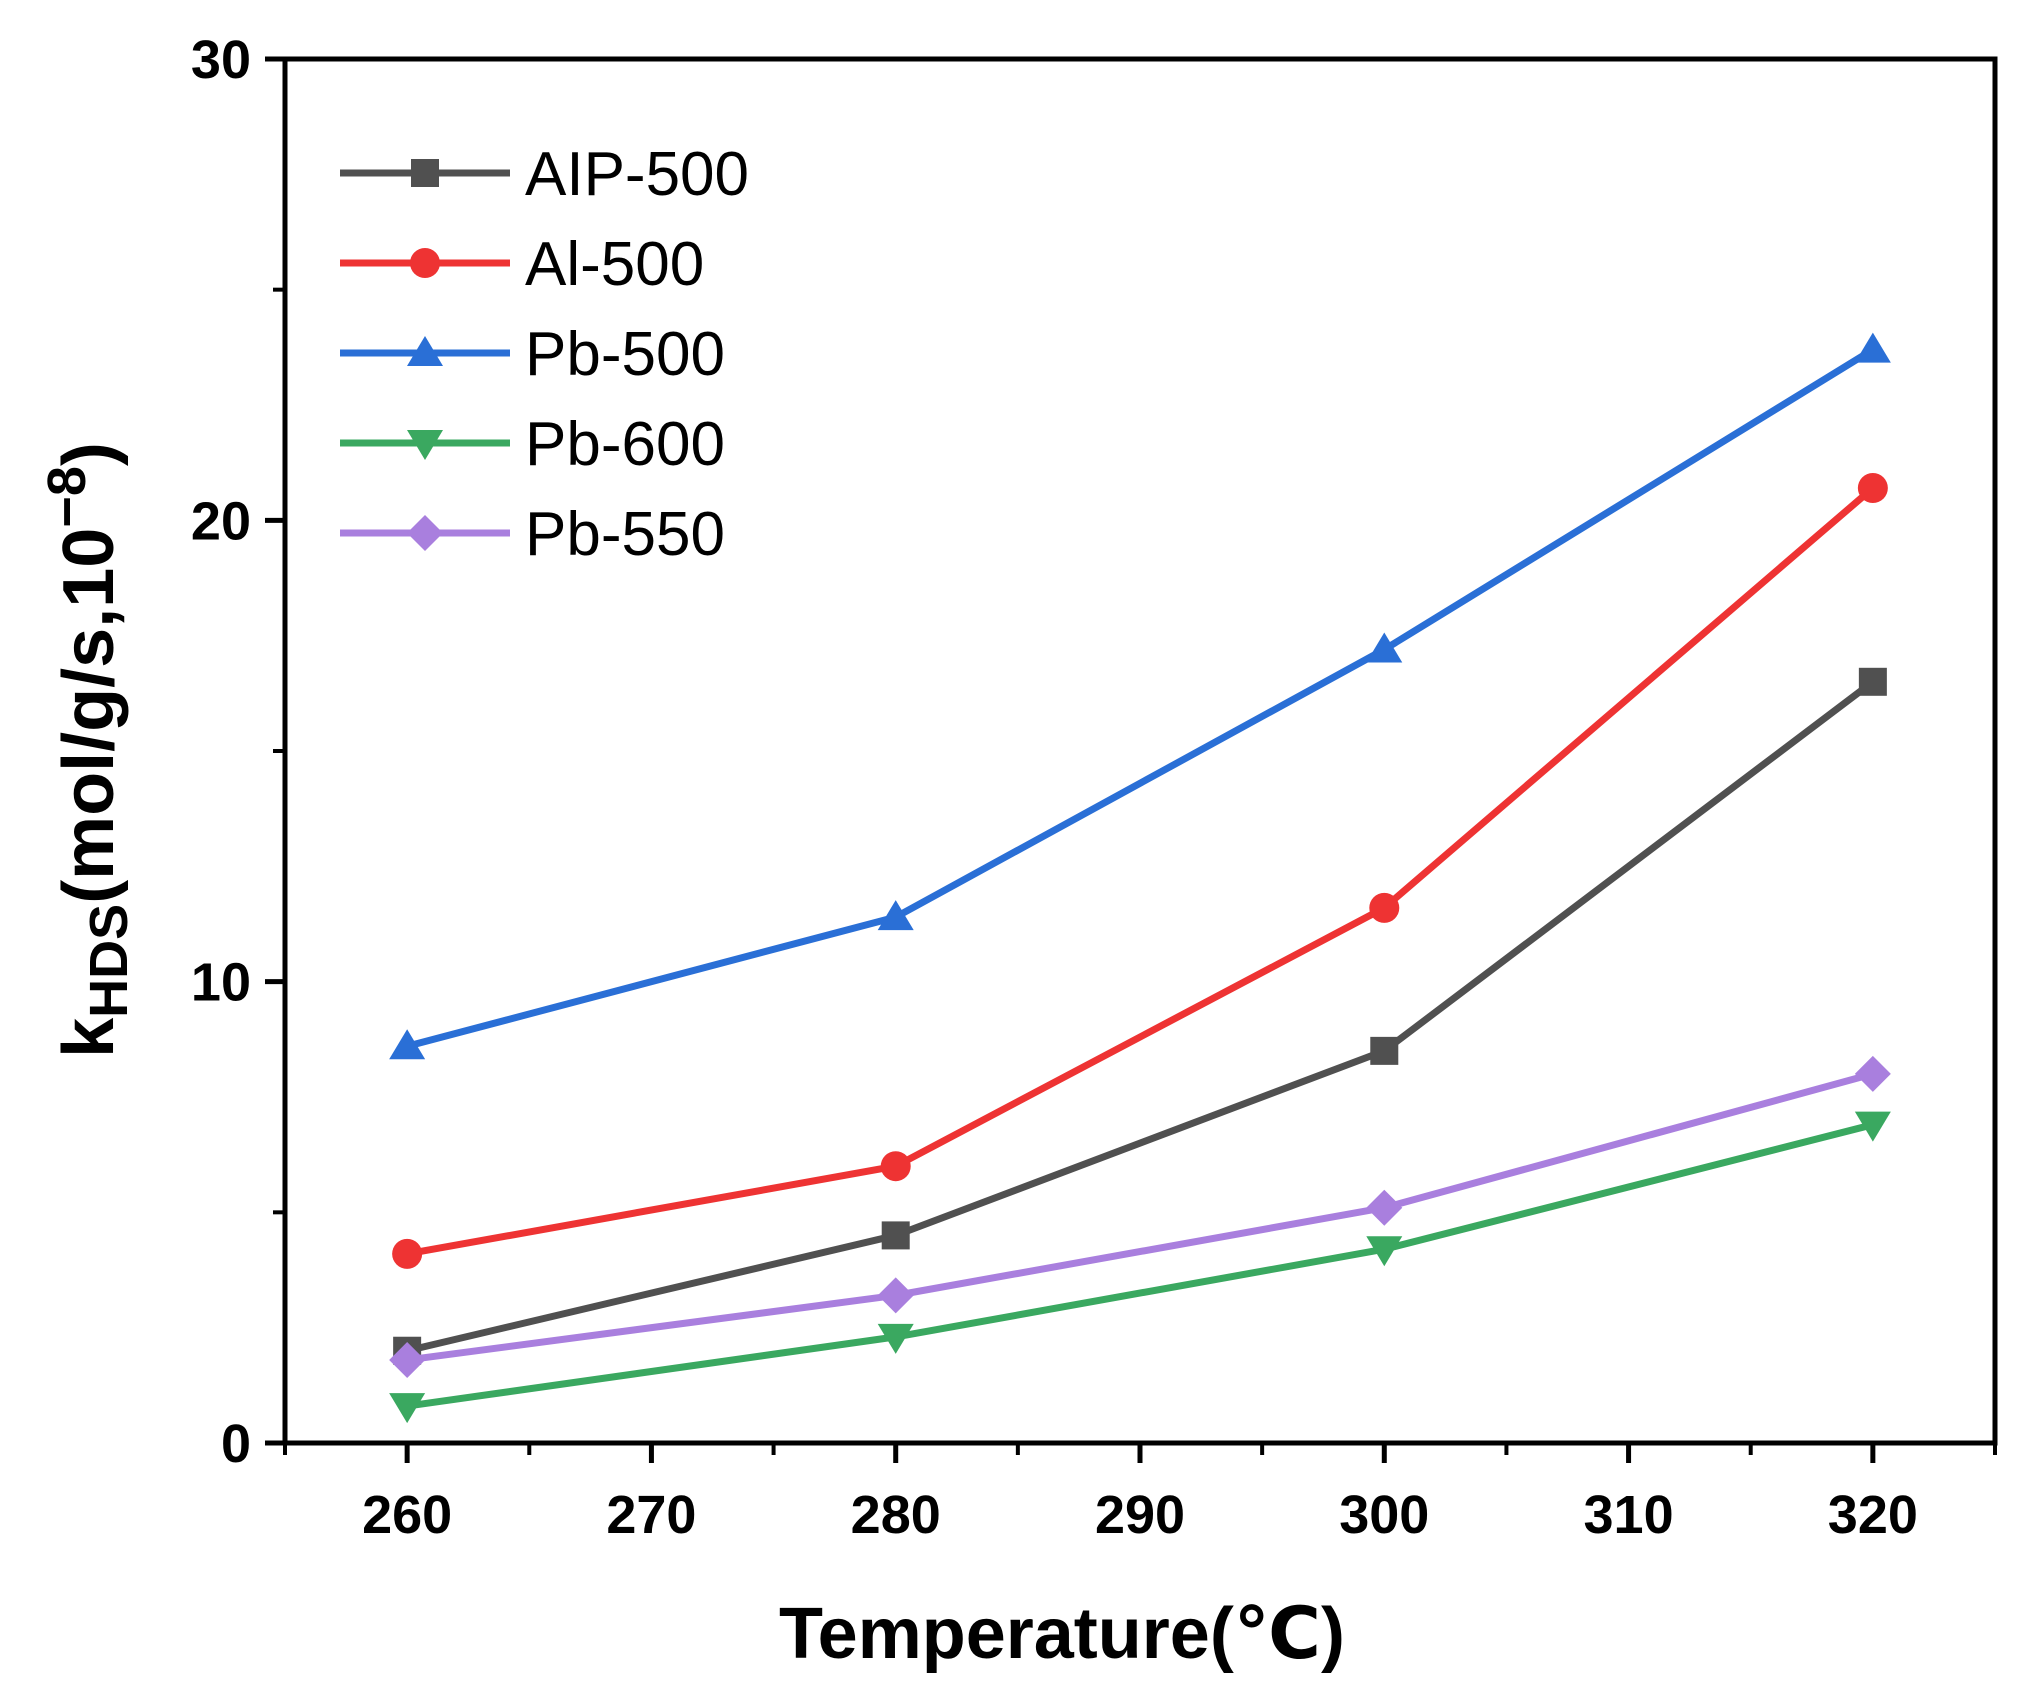 The height and width of the screenshot is (1707, 2021). I want to click on x-tick-label: 260, so click(407, 1515).